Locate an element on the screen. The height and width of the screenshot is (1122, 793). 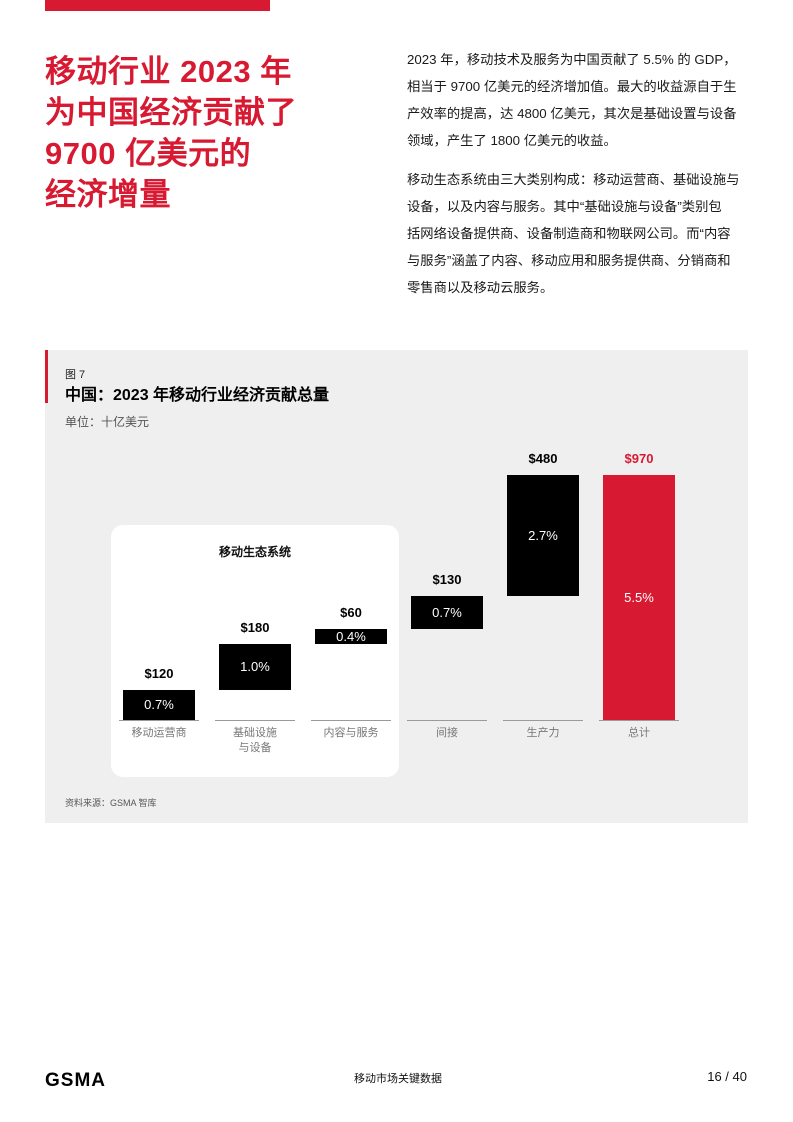
bar-infrastructure-devices: 1.0% is located at coordinates (255, 667).